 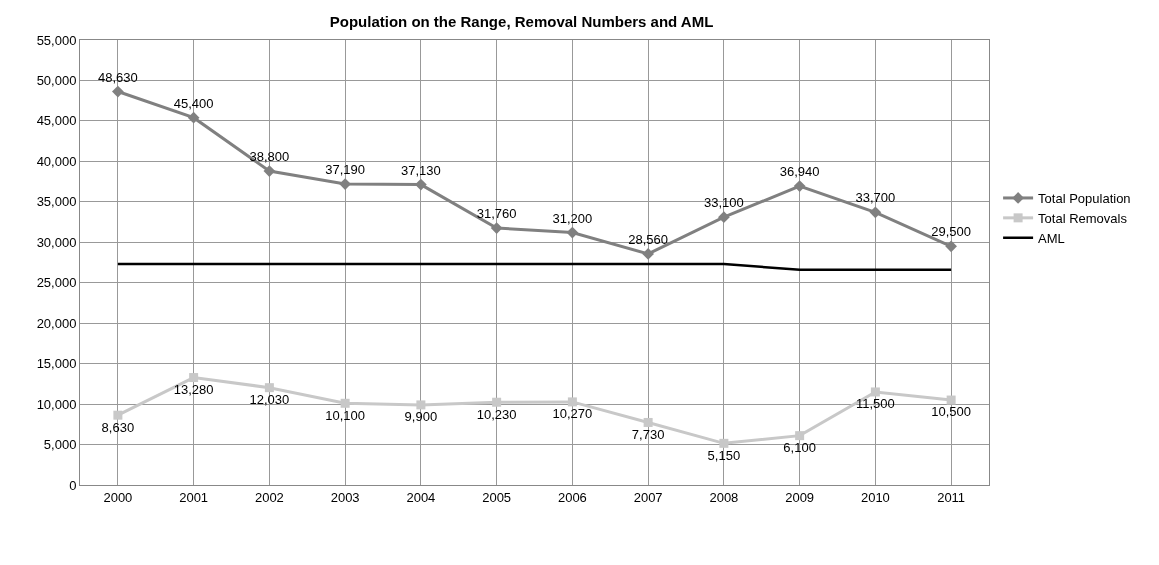 What do you see at coordinates (724, 203) in the screenshot?
I see `data-label: 33,100` at bounding box center [724, 203].